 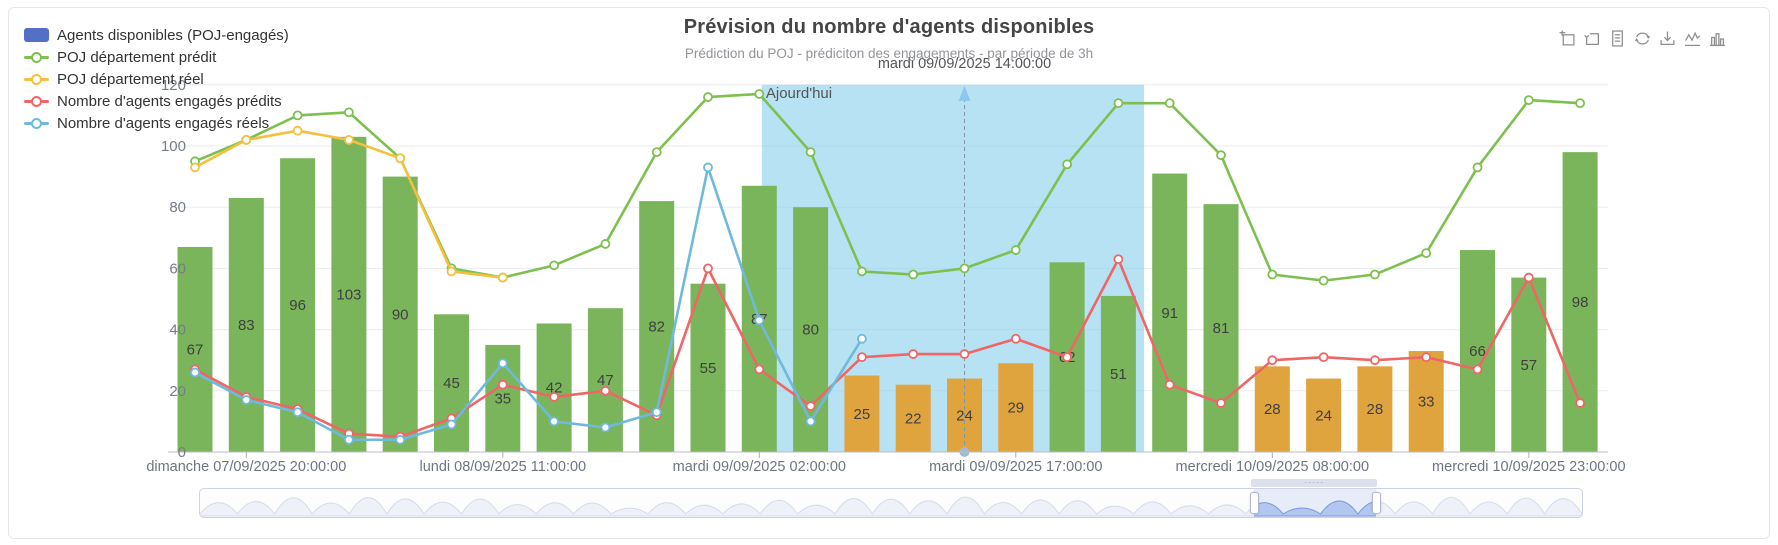 I want to click on legend-item: Nombre d'agents engagés réels, so click(x=156, y=123).